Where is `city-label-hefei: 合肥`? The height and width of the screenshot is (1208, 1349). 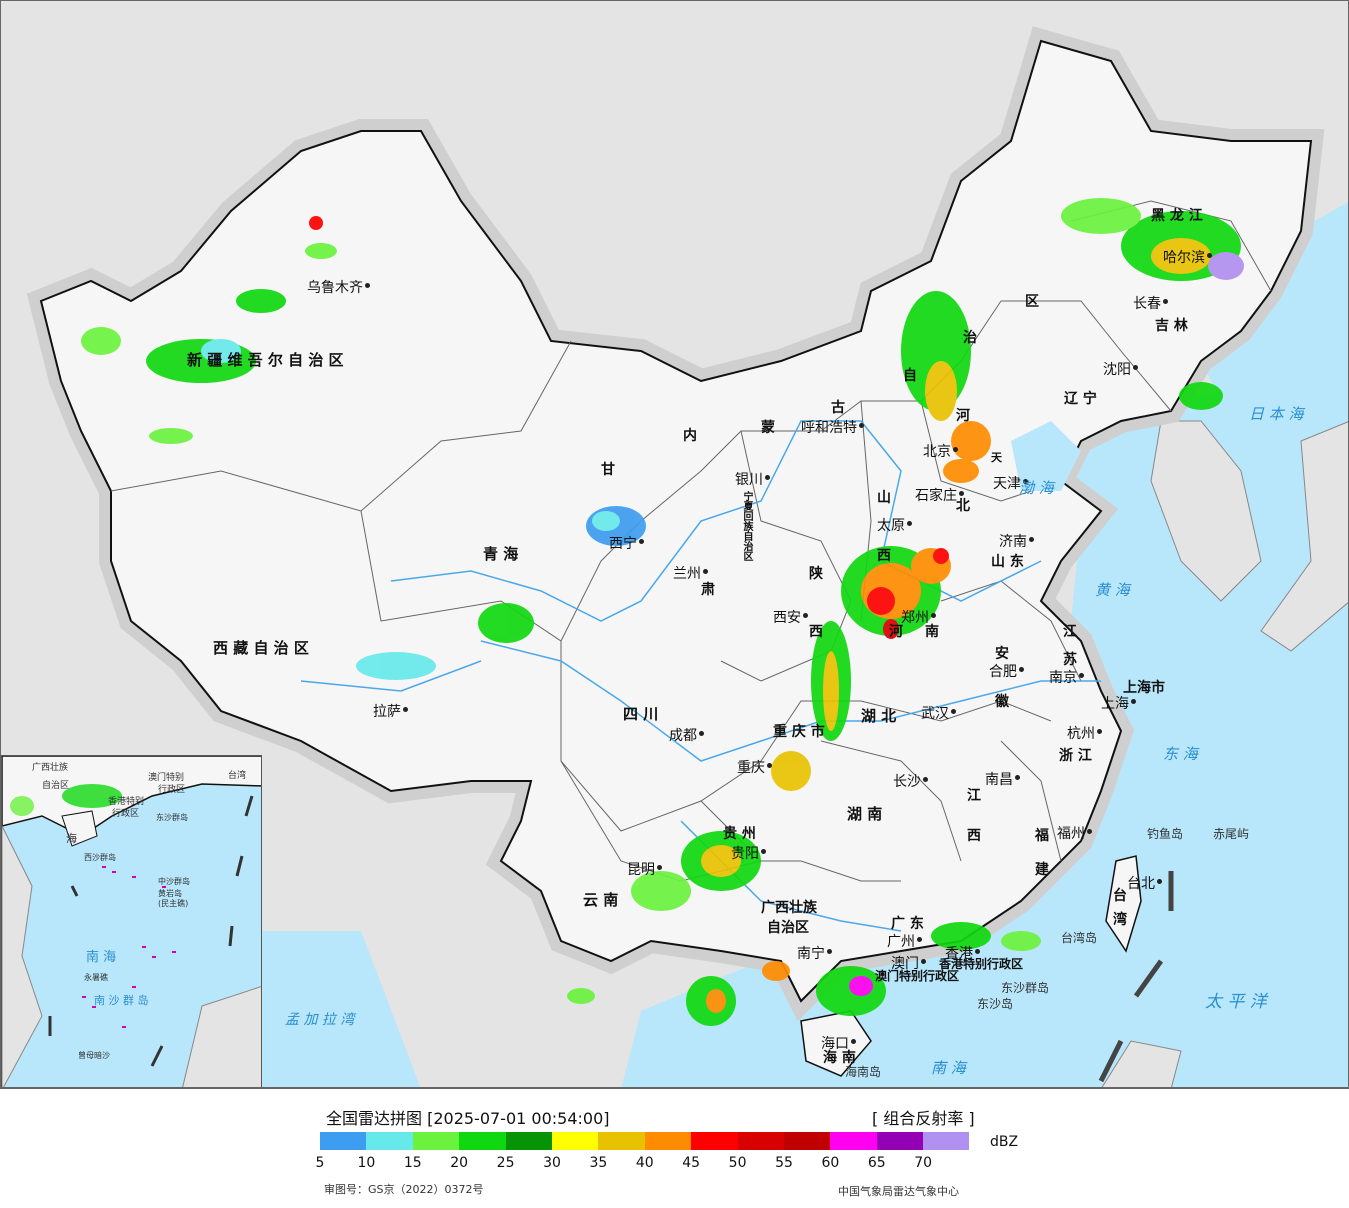 city-label-hefei: 合肥 is located at coordinates (1003, 672).